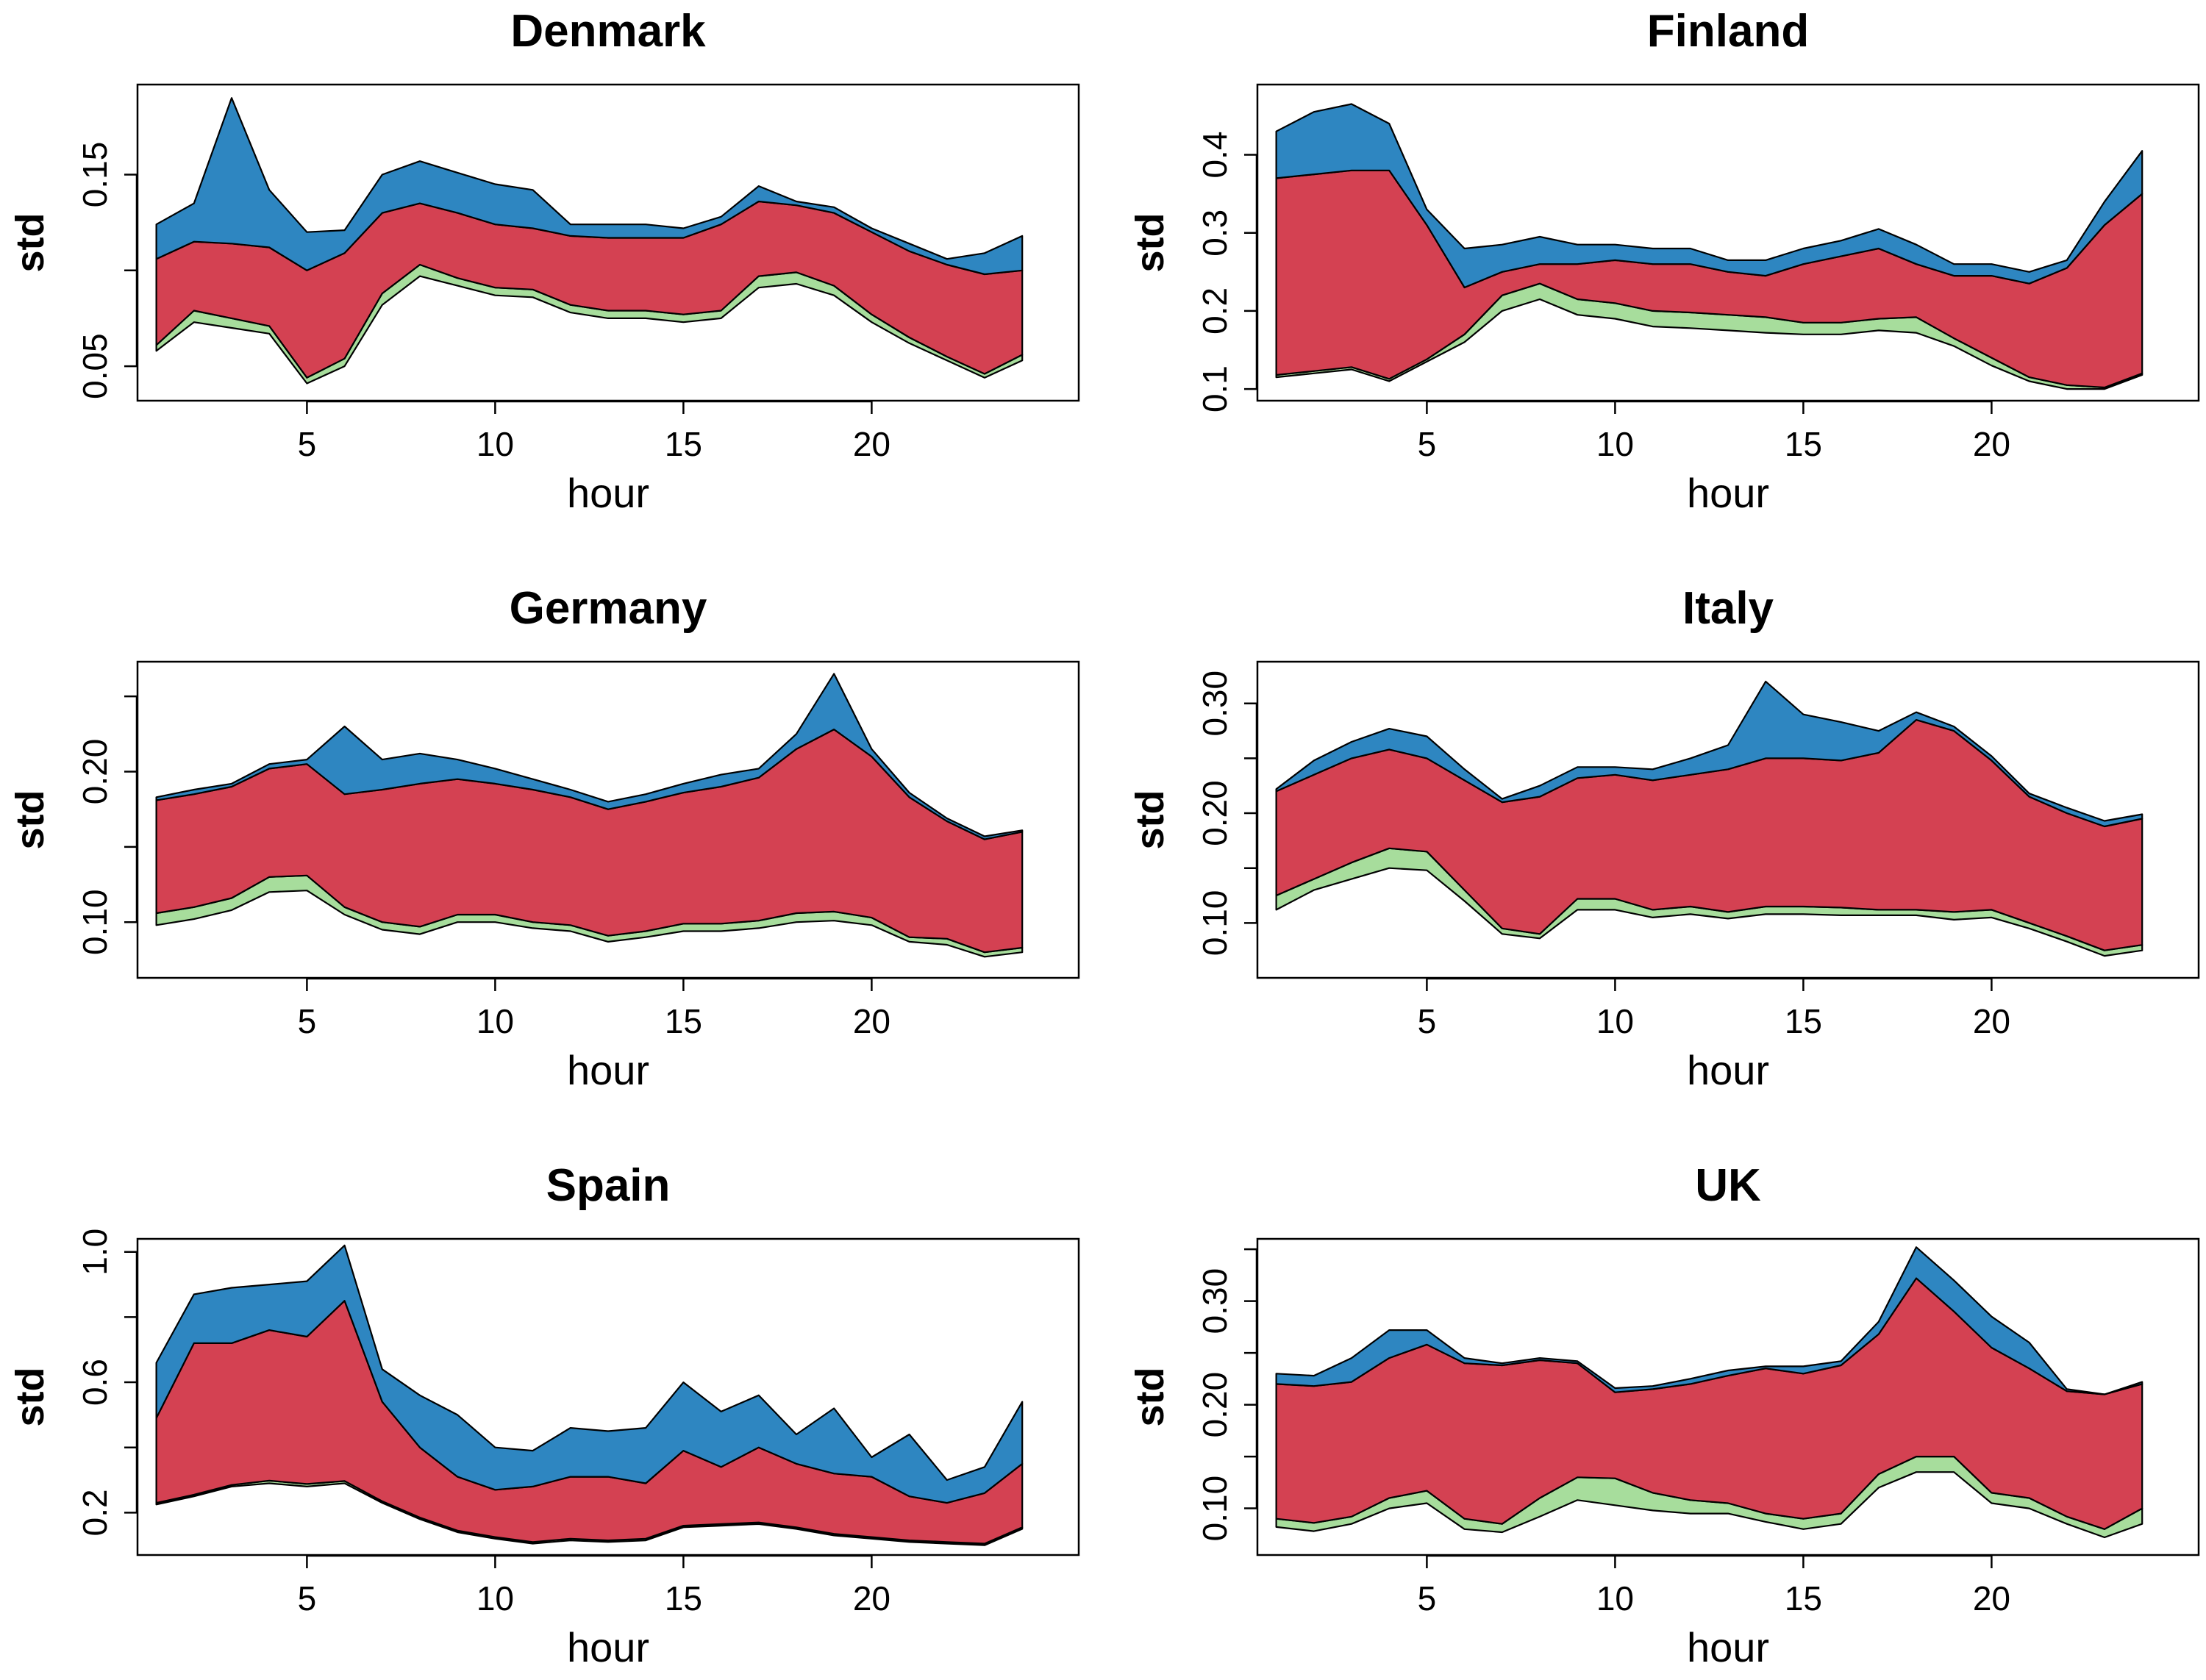 Image resolution: width=2206 pixels, height=1680 pixels. What do you see at coordinates (1215, 311) in the screenshot?
I see `y-tick-label-finland: 0.2` at bounding box center [1215, 311].